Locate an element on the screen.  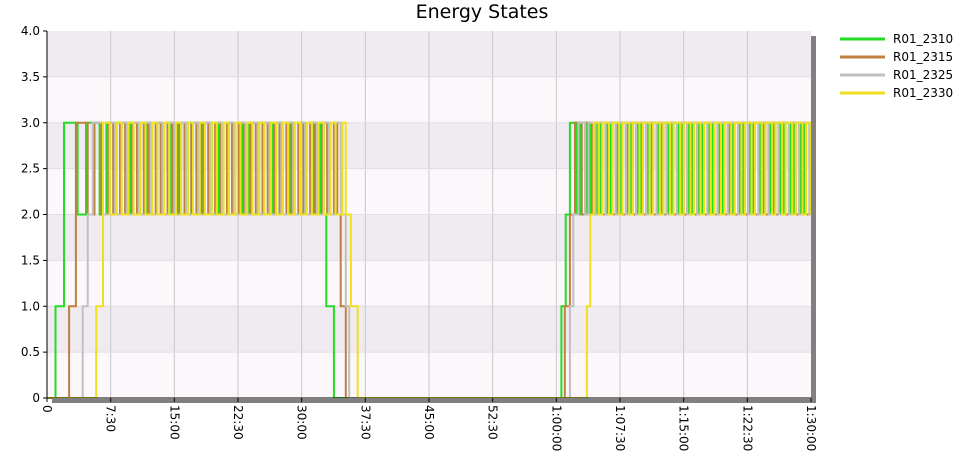
x-tick-label: 37:30 is located at coordinates (365, 422).